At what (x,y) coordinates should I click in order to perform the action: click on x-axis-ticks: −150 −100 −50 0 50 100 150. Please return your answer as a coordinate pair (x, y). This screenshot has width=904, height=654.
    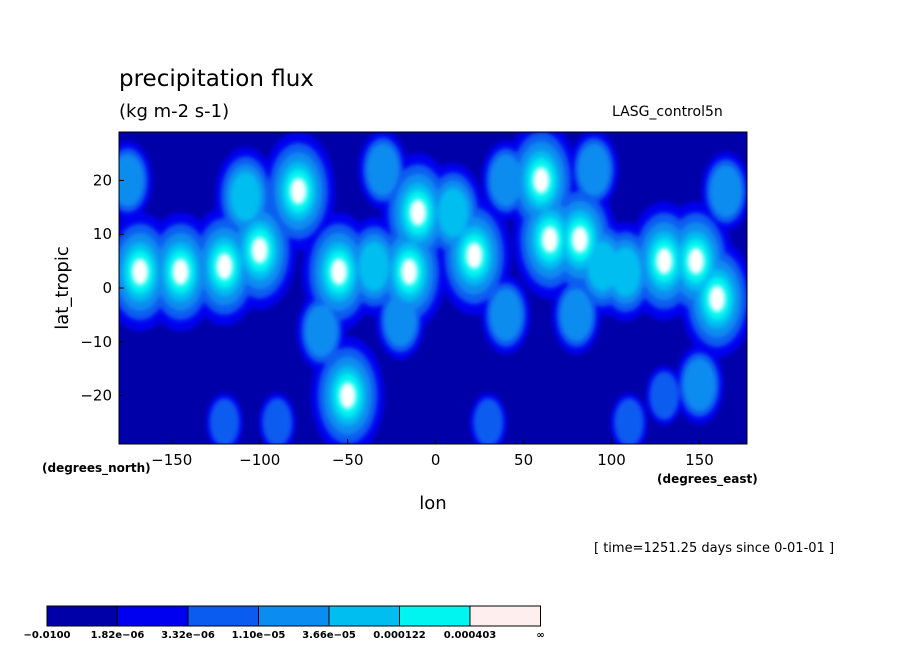
    Looking at the image, I should click on (432, 454).